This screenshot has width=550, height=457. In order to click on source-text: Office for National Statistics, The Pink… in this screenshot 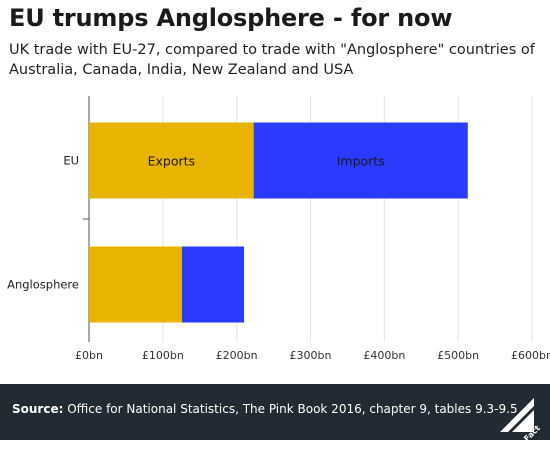, I will do `click(292, 409)`.